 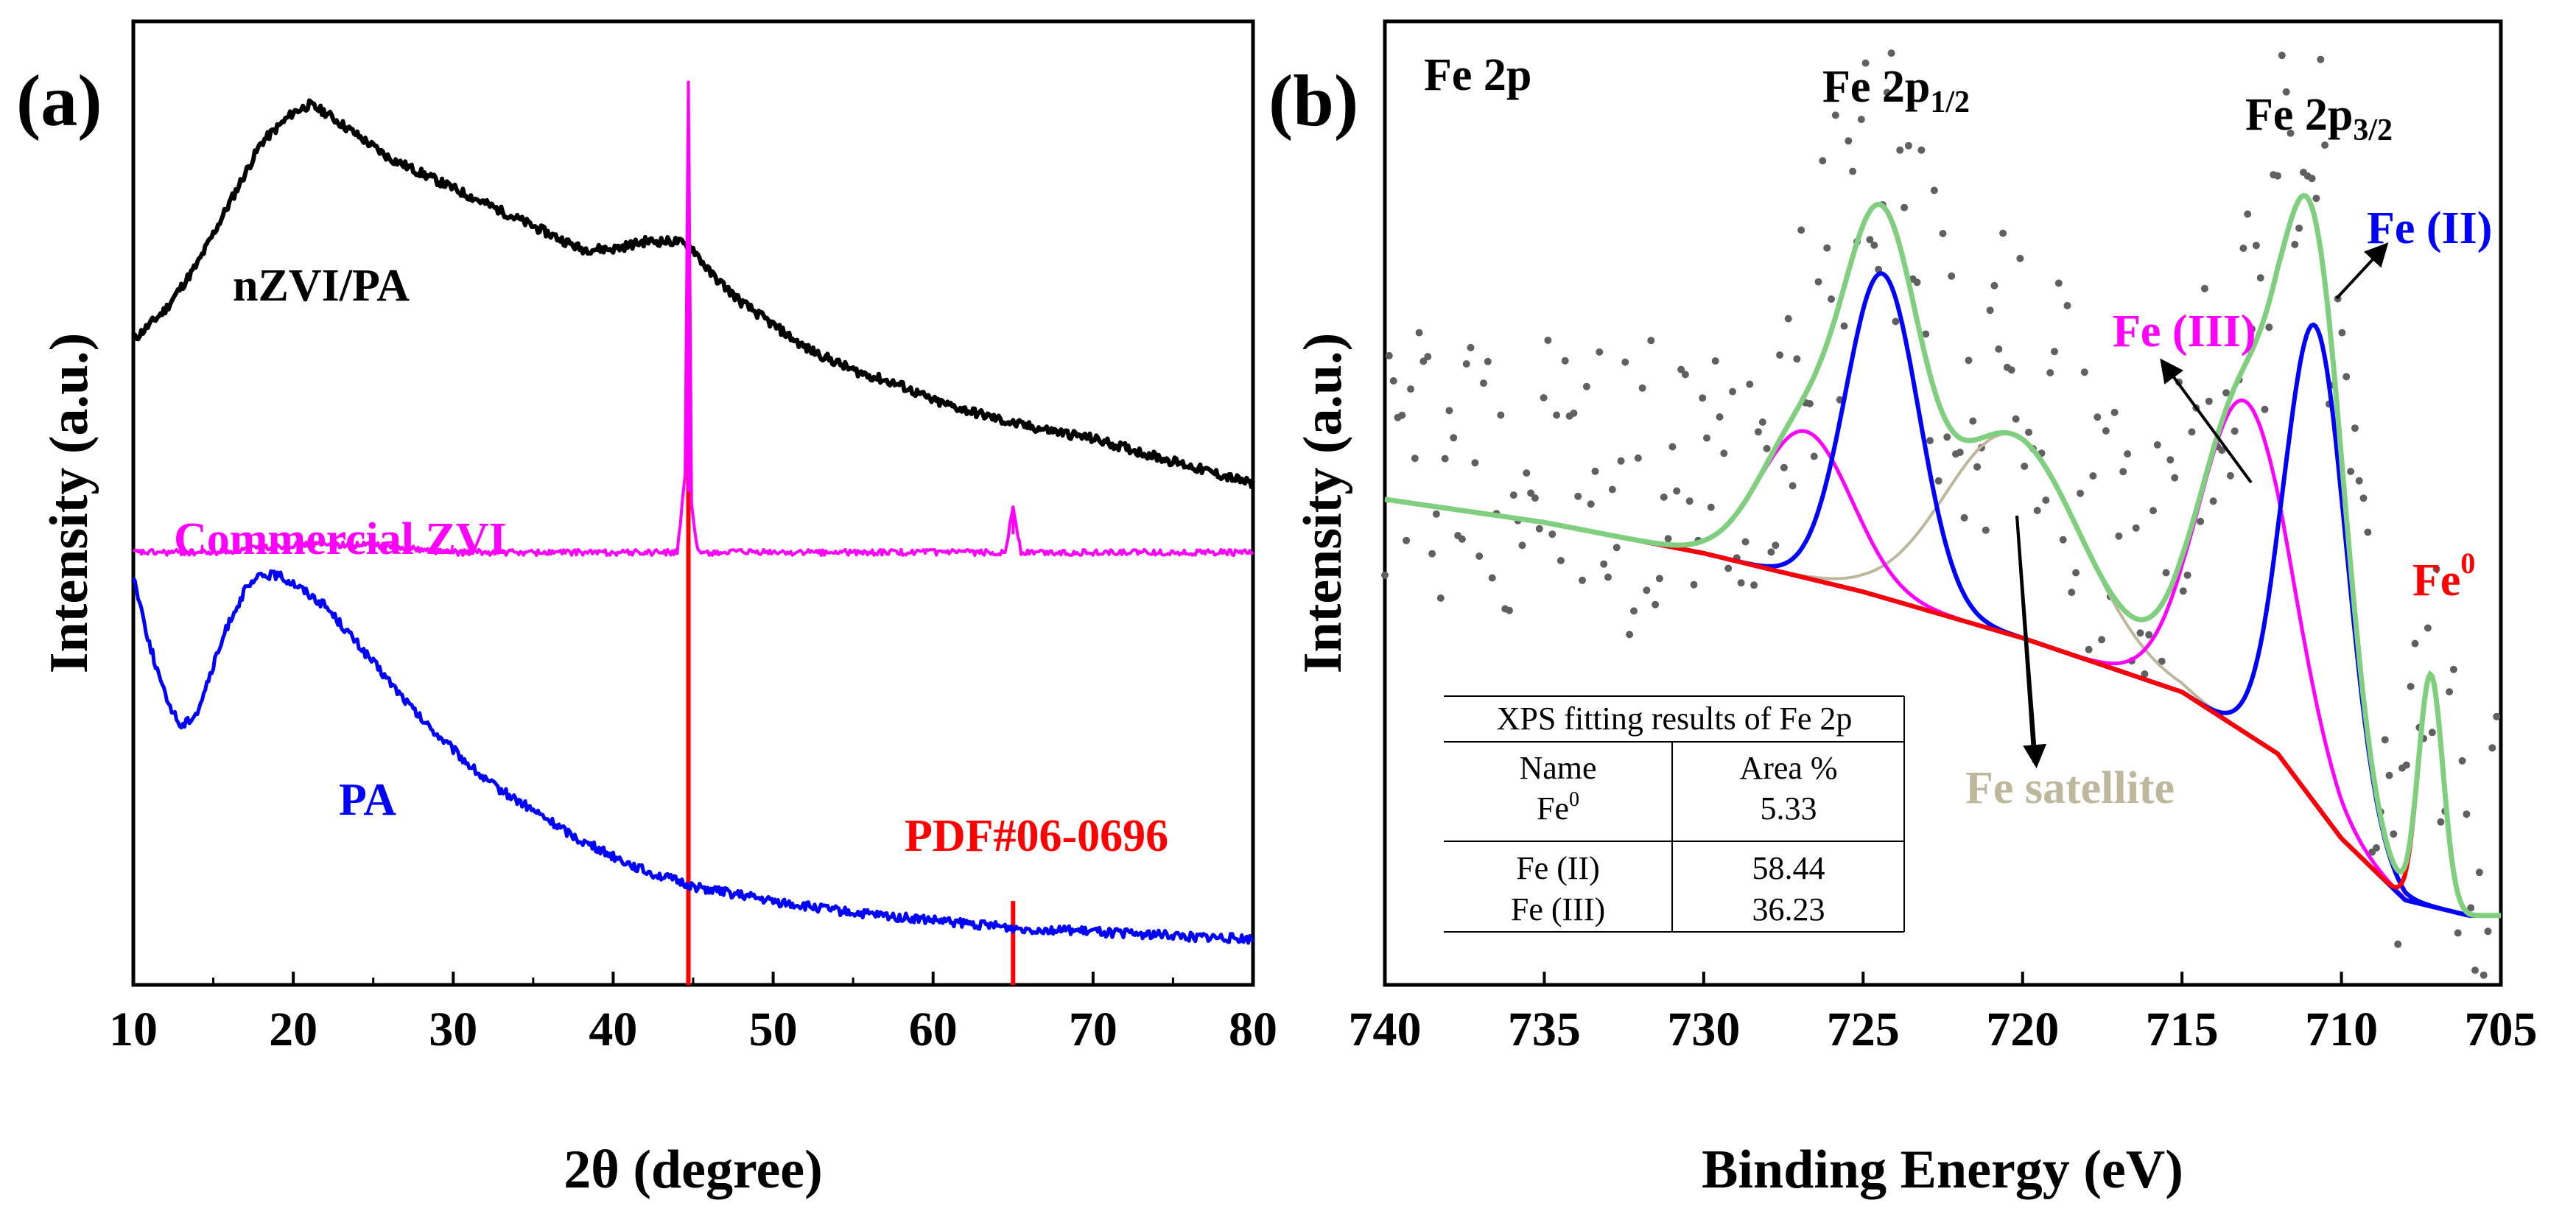 What do you see at coordinates (2501, 1029) in the screenshot?
I see `x-tick-label: 705` at bounding box center [2501, 1029].